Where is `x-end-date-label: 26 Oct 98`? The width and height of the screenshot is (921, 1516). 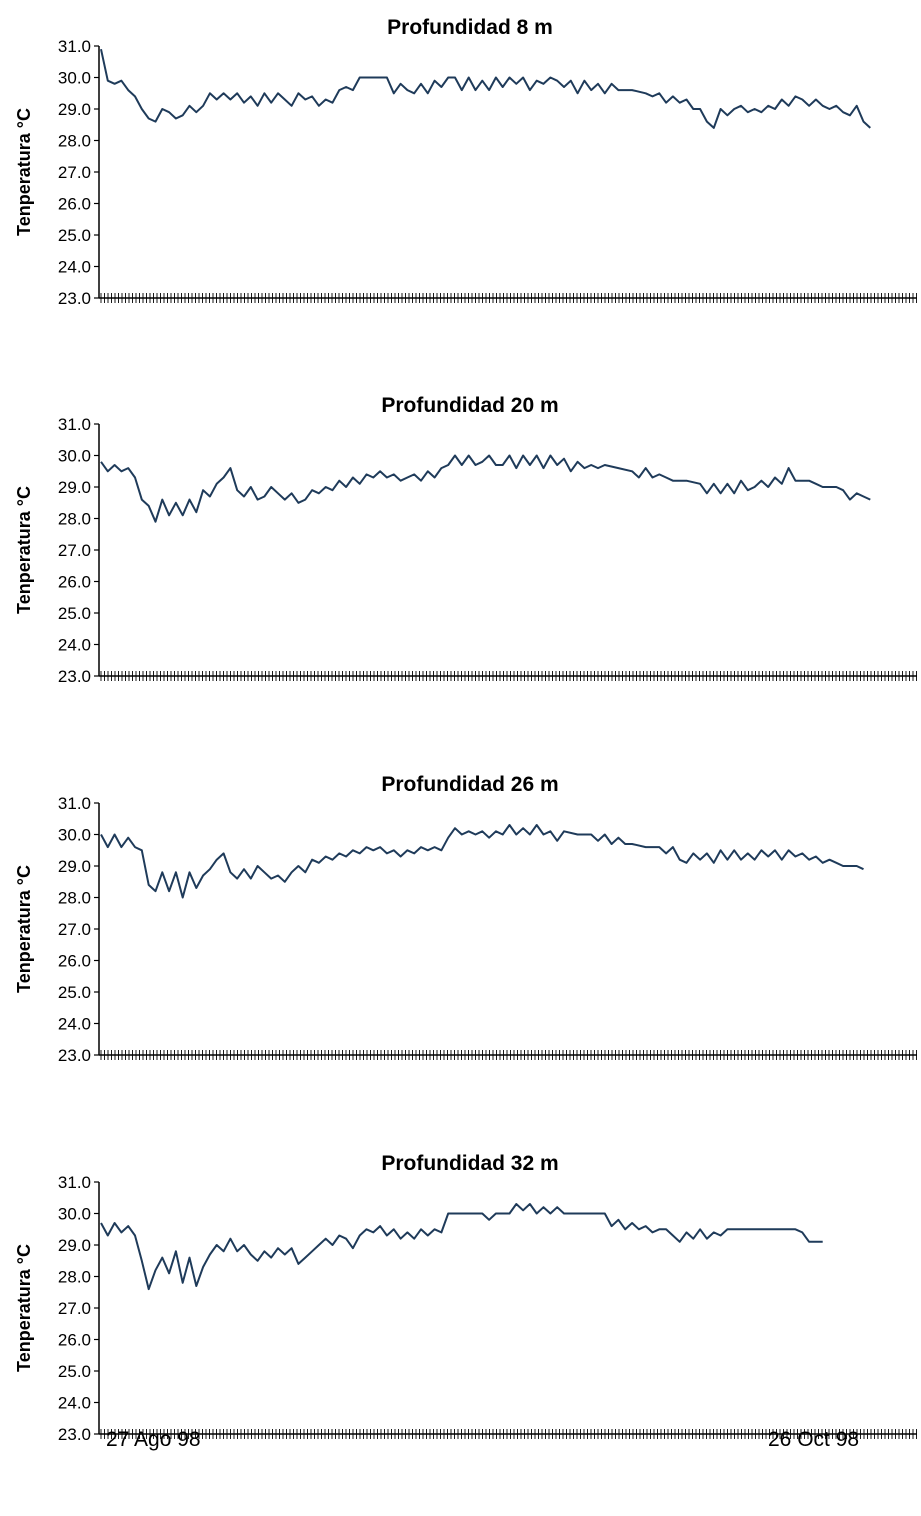 x-end-date-label: 26 Oct 98 is located at coordinates (814, 1439).